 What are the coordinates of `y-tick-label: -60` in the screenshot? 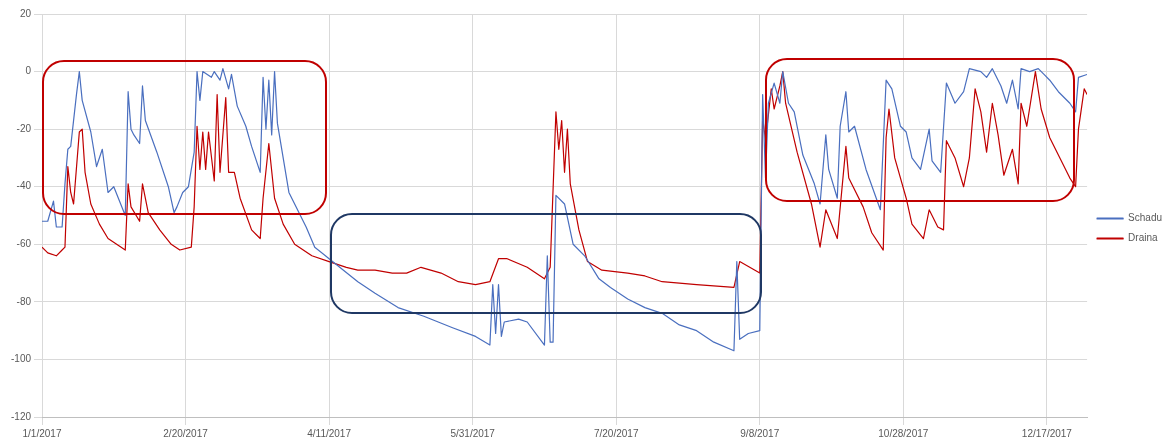 It's located at (24, 244).